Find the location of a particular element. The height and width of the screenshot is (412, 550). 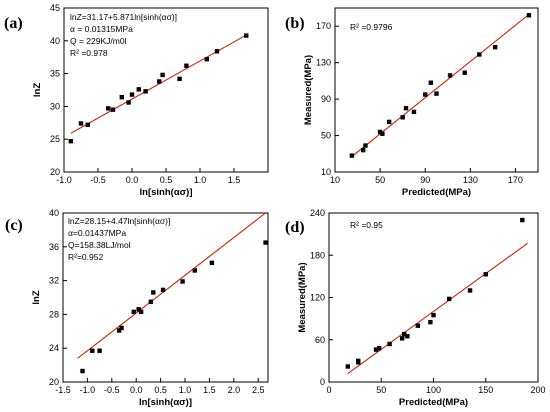

x-axis-title: Predicted(MPa) is located at coordinates (436, 192).